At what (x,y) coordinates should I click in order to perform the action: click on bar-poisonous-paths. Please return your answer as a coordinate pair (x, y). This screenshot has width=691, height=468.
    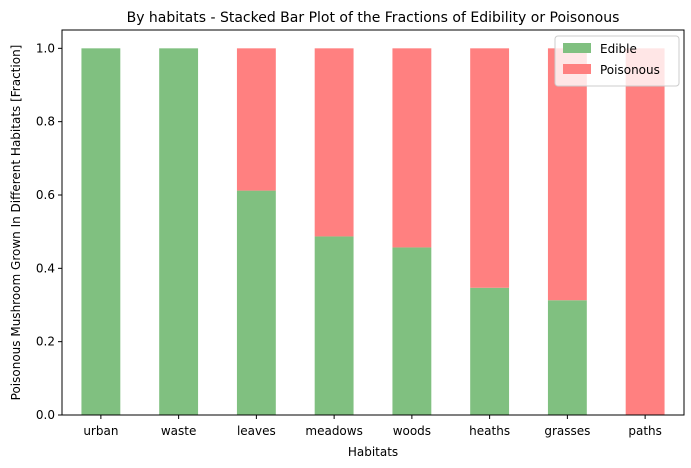
    Looking at the image, I should click on (645, 231).